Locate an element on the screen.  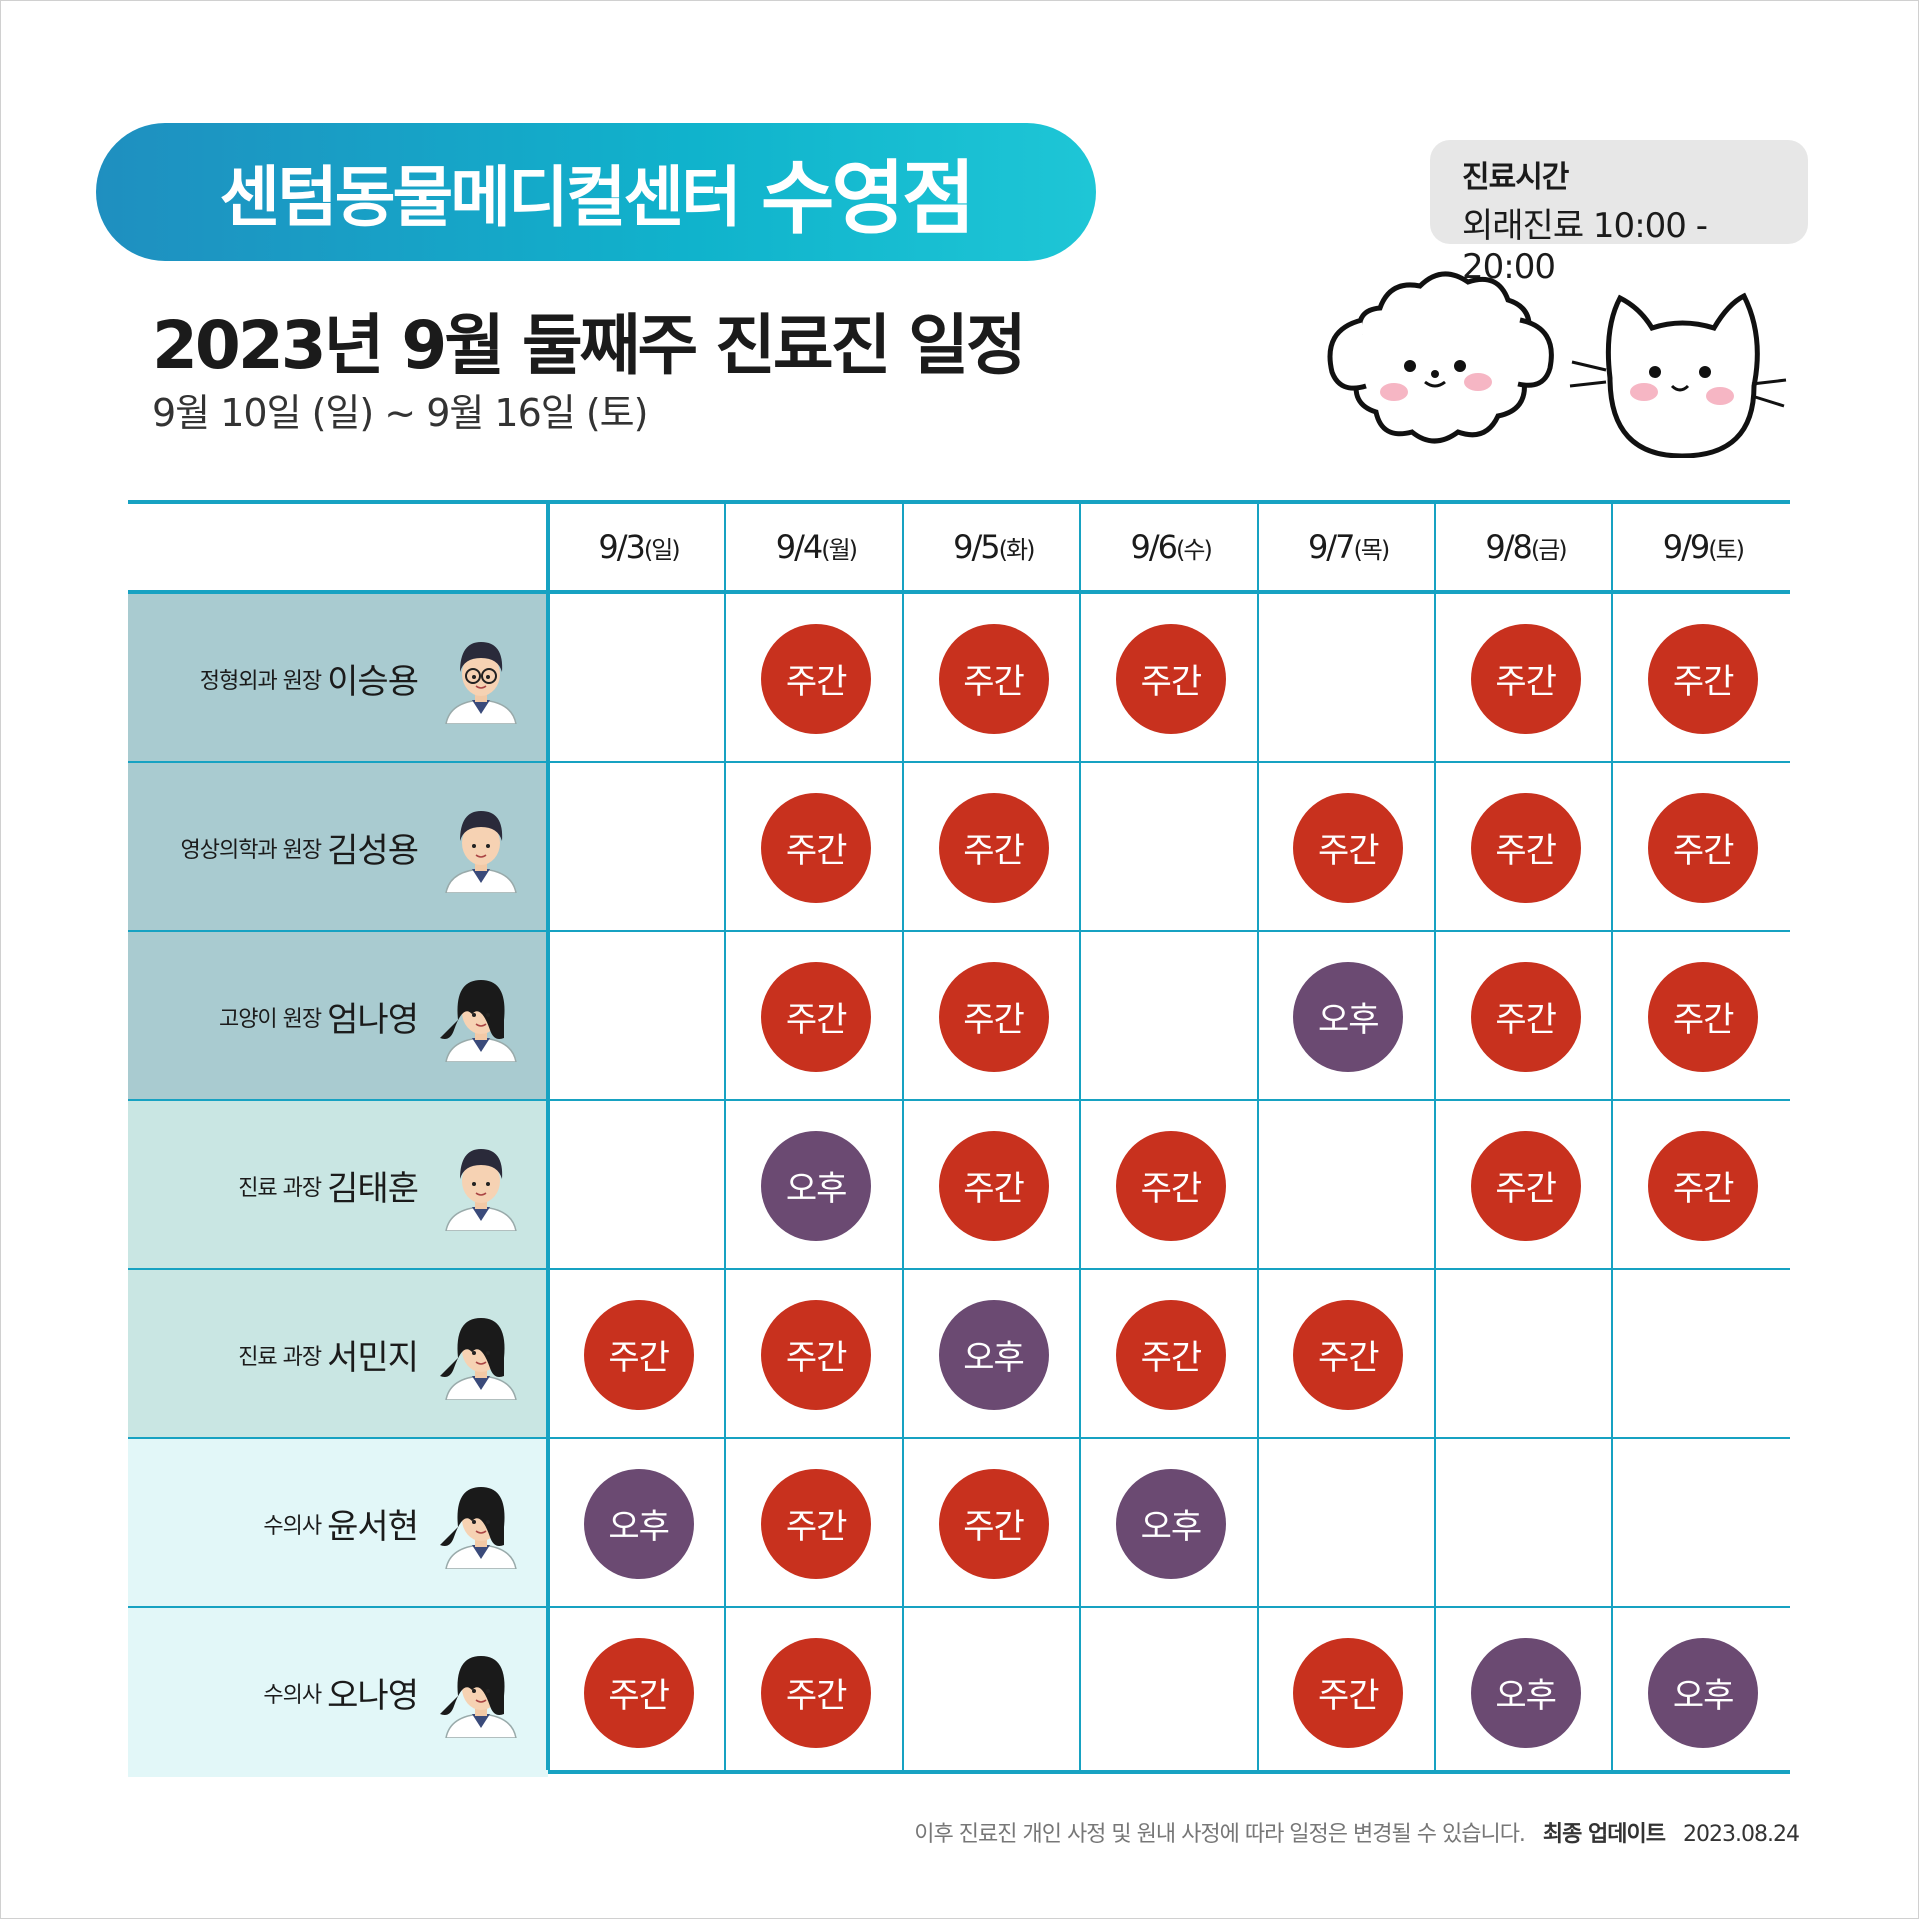
doctor-name-cell: 진료 과장 서민지 is located at coordinates (338, 1354).